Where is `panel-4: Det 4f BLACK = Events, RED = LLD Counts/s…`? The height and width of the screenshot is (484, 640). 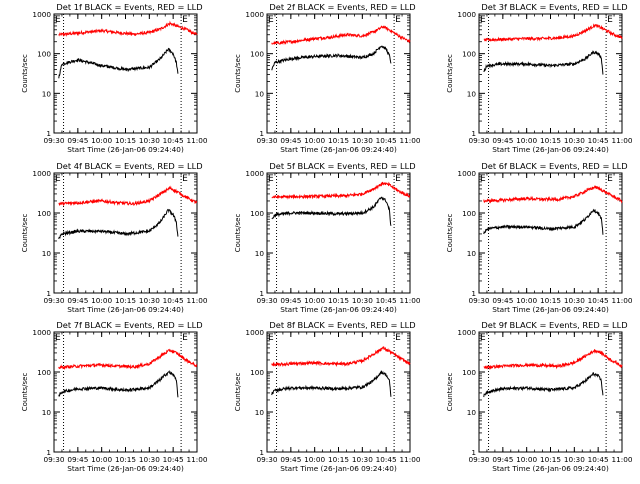
panel-4: Det 4f BLACK = Events, RED = LLD Counts/s… is located at coordinates (114, 237).